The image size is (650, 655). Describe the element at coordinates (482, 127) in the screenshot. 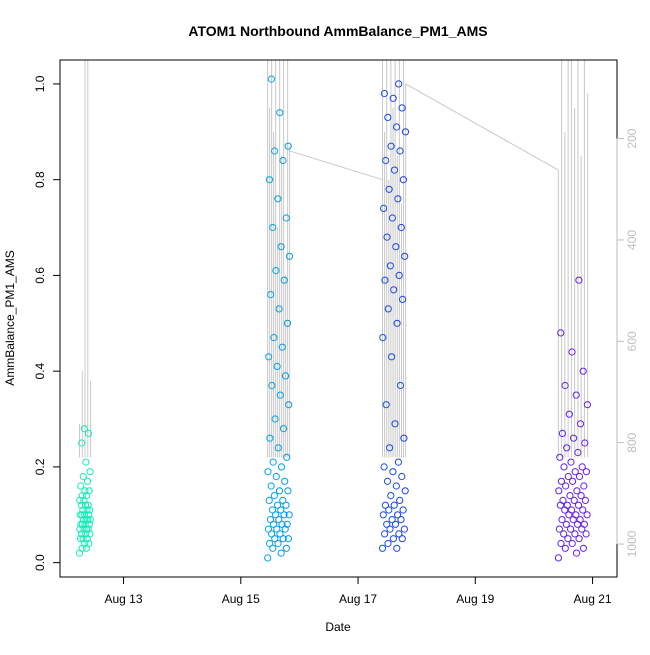

I see `connector-line` at that location.